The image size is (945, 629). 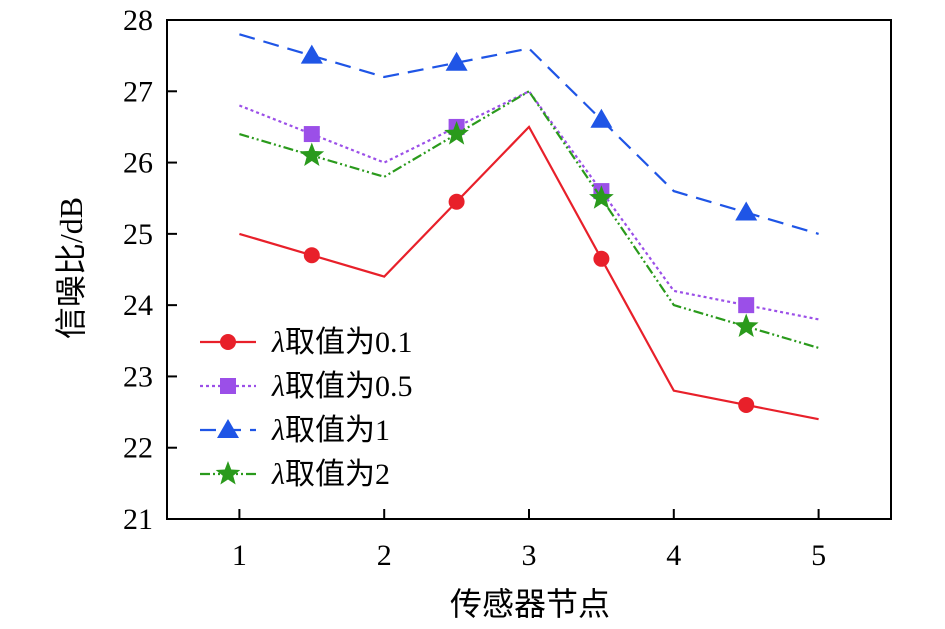 I want to click on legend-item-2: λ取值为1, so click(x=295, y=430).